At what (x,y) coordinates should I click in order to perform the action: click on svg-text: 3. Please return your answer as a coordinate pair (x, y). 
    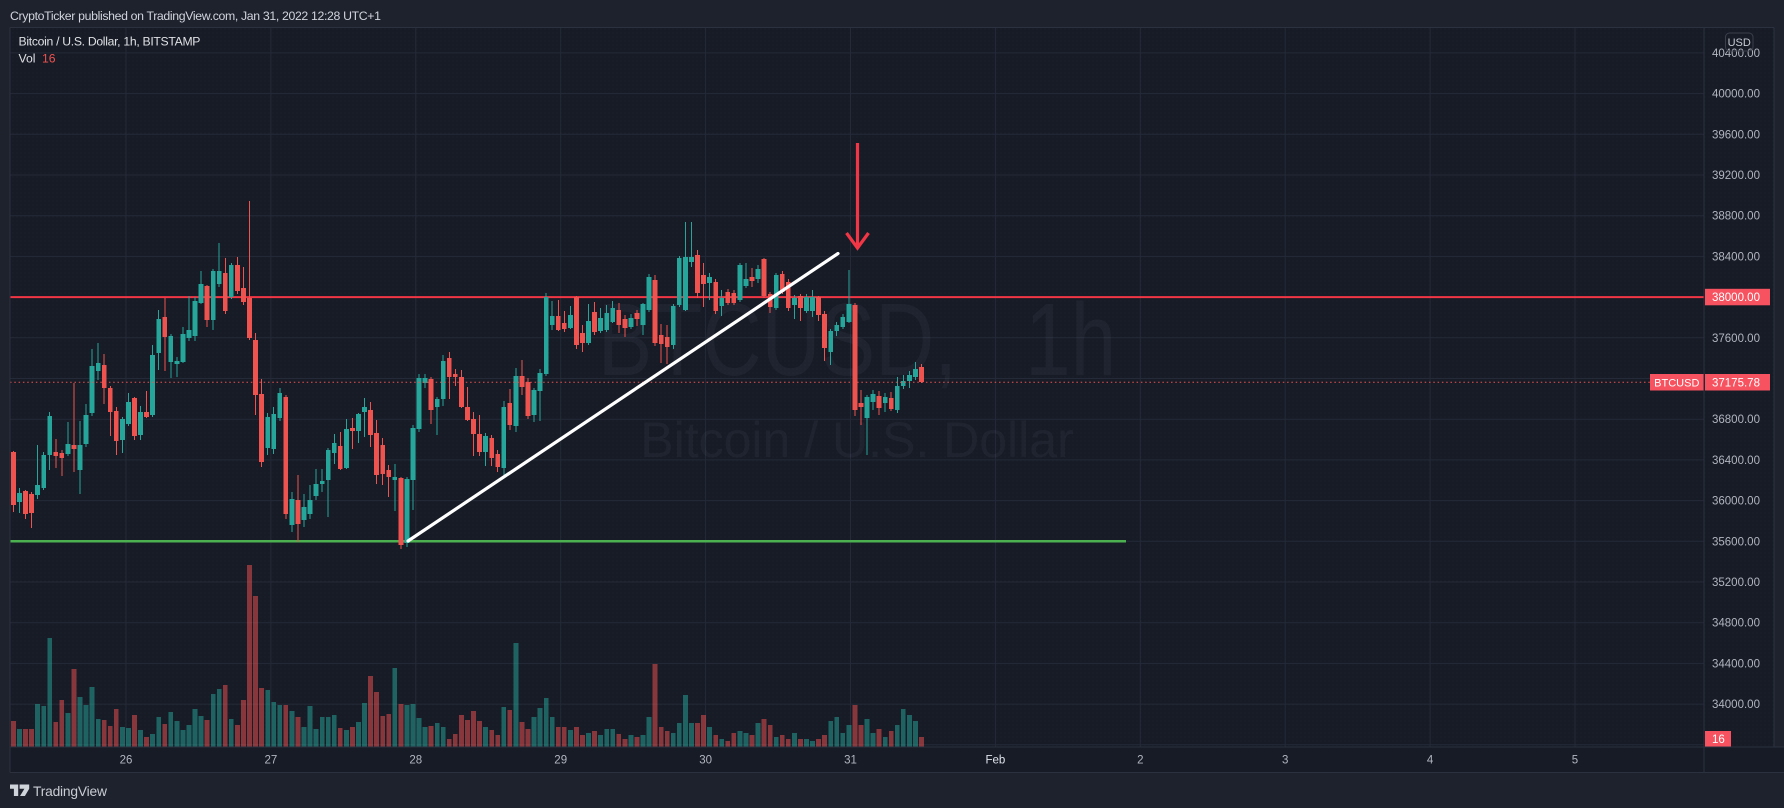
    Looking at the image, I should click on (1285, 761).